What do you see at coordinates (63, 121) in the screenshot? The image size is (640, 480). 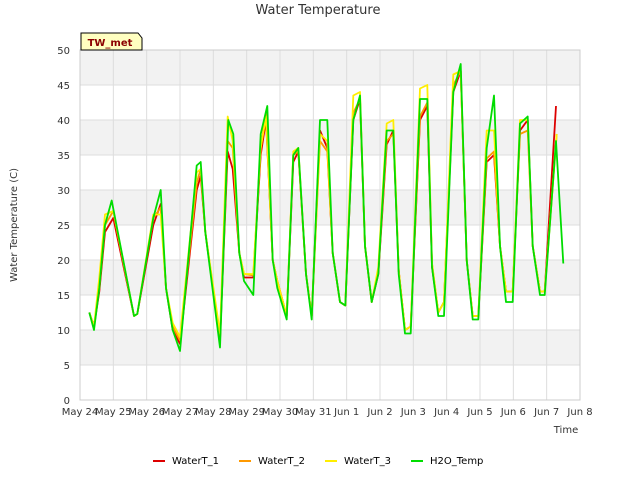 I see `y-tick-label: 40` at bounding box center [63, 121].